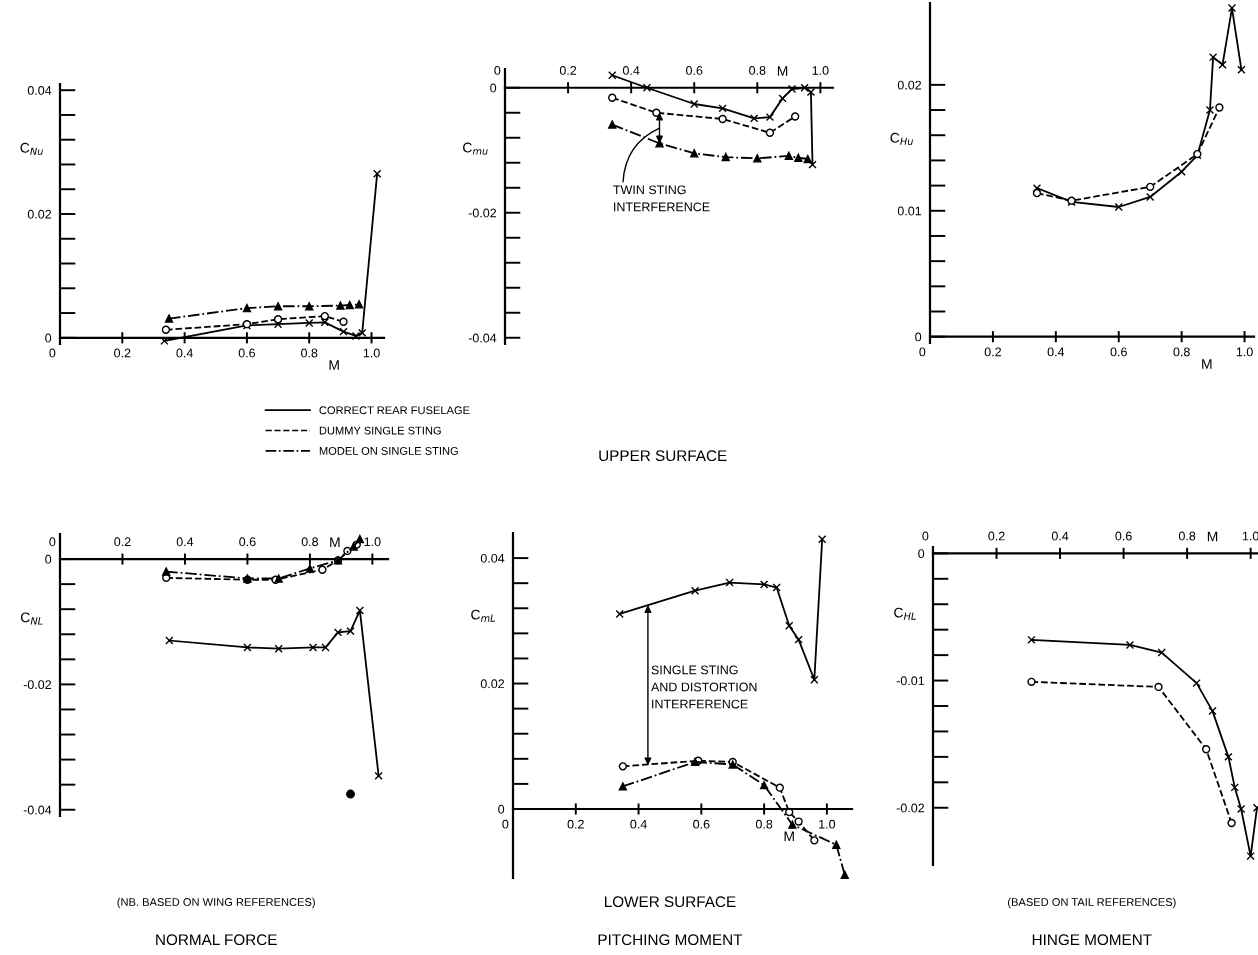 The height and width of the screenshot is (955, 1258). I want to click on text: NORMAL FORCE, so click(216, 940).